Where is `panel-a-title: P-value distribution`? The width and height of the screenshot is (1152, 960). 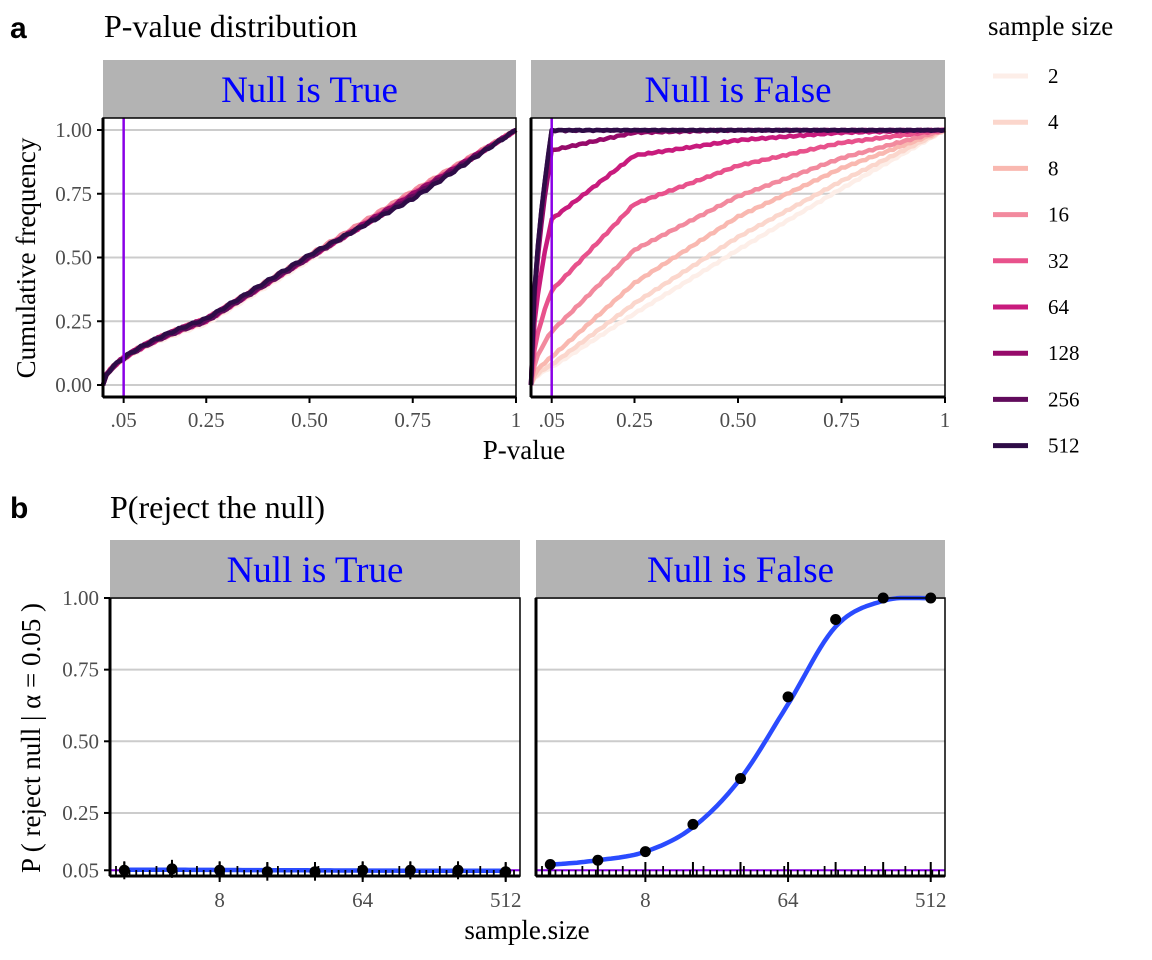 panel-a-title: P-value distribution is located at coordinates (230, 26).